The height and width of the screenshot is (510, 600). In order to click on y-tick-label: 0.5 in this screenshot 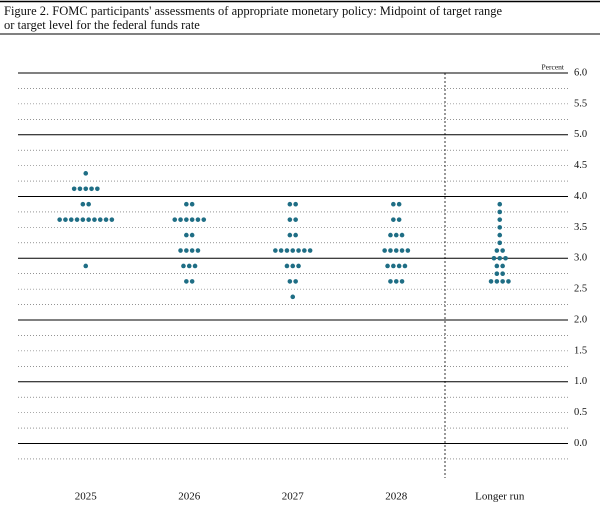, I will do `click(580, 412)`.